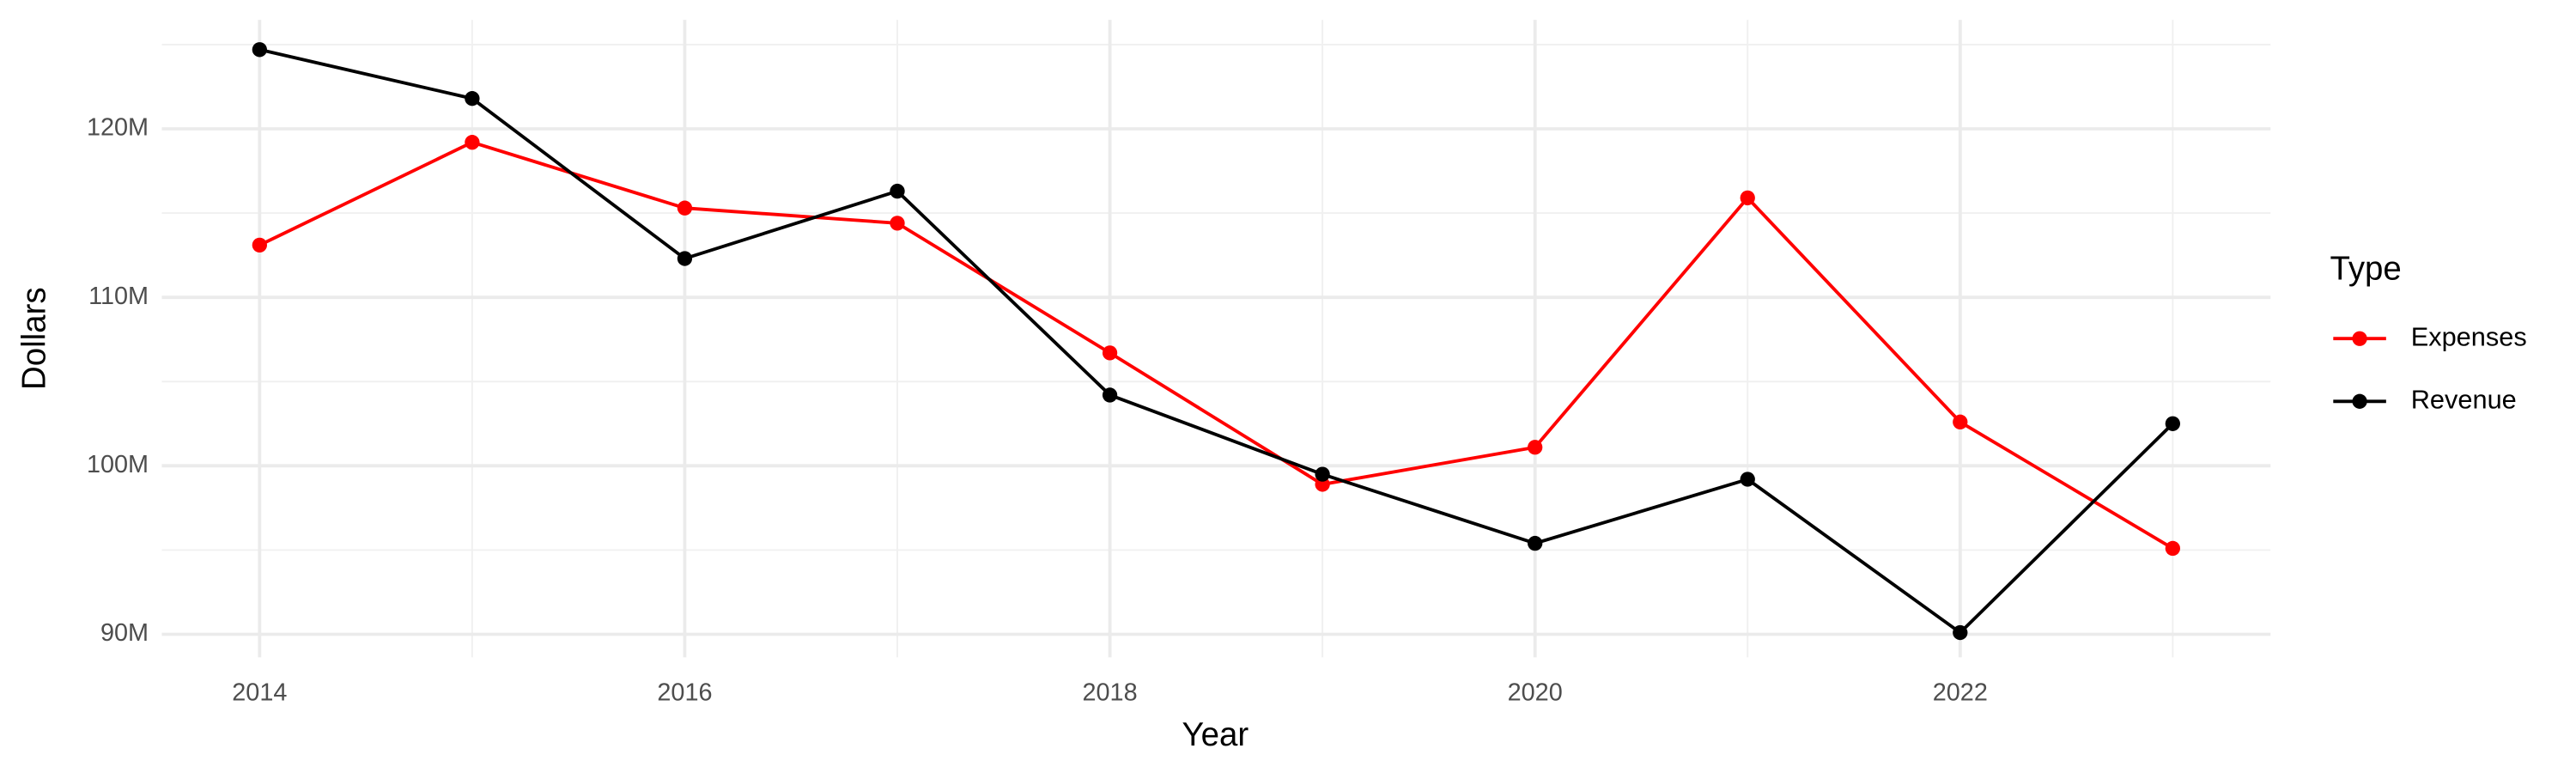 The height and width of the screenshot is (773, 2576). I want to click on legend-title: Type, so click(2365, 269).